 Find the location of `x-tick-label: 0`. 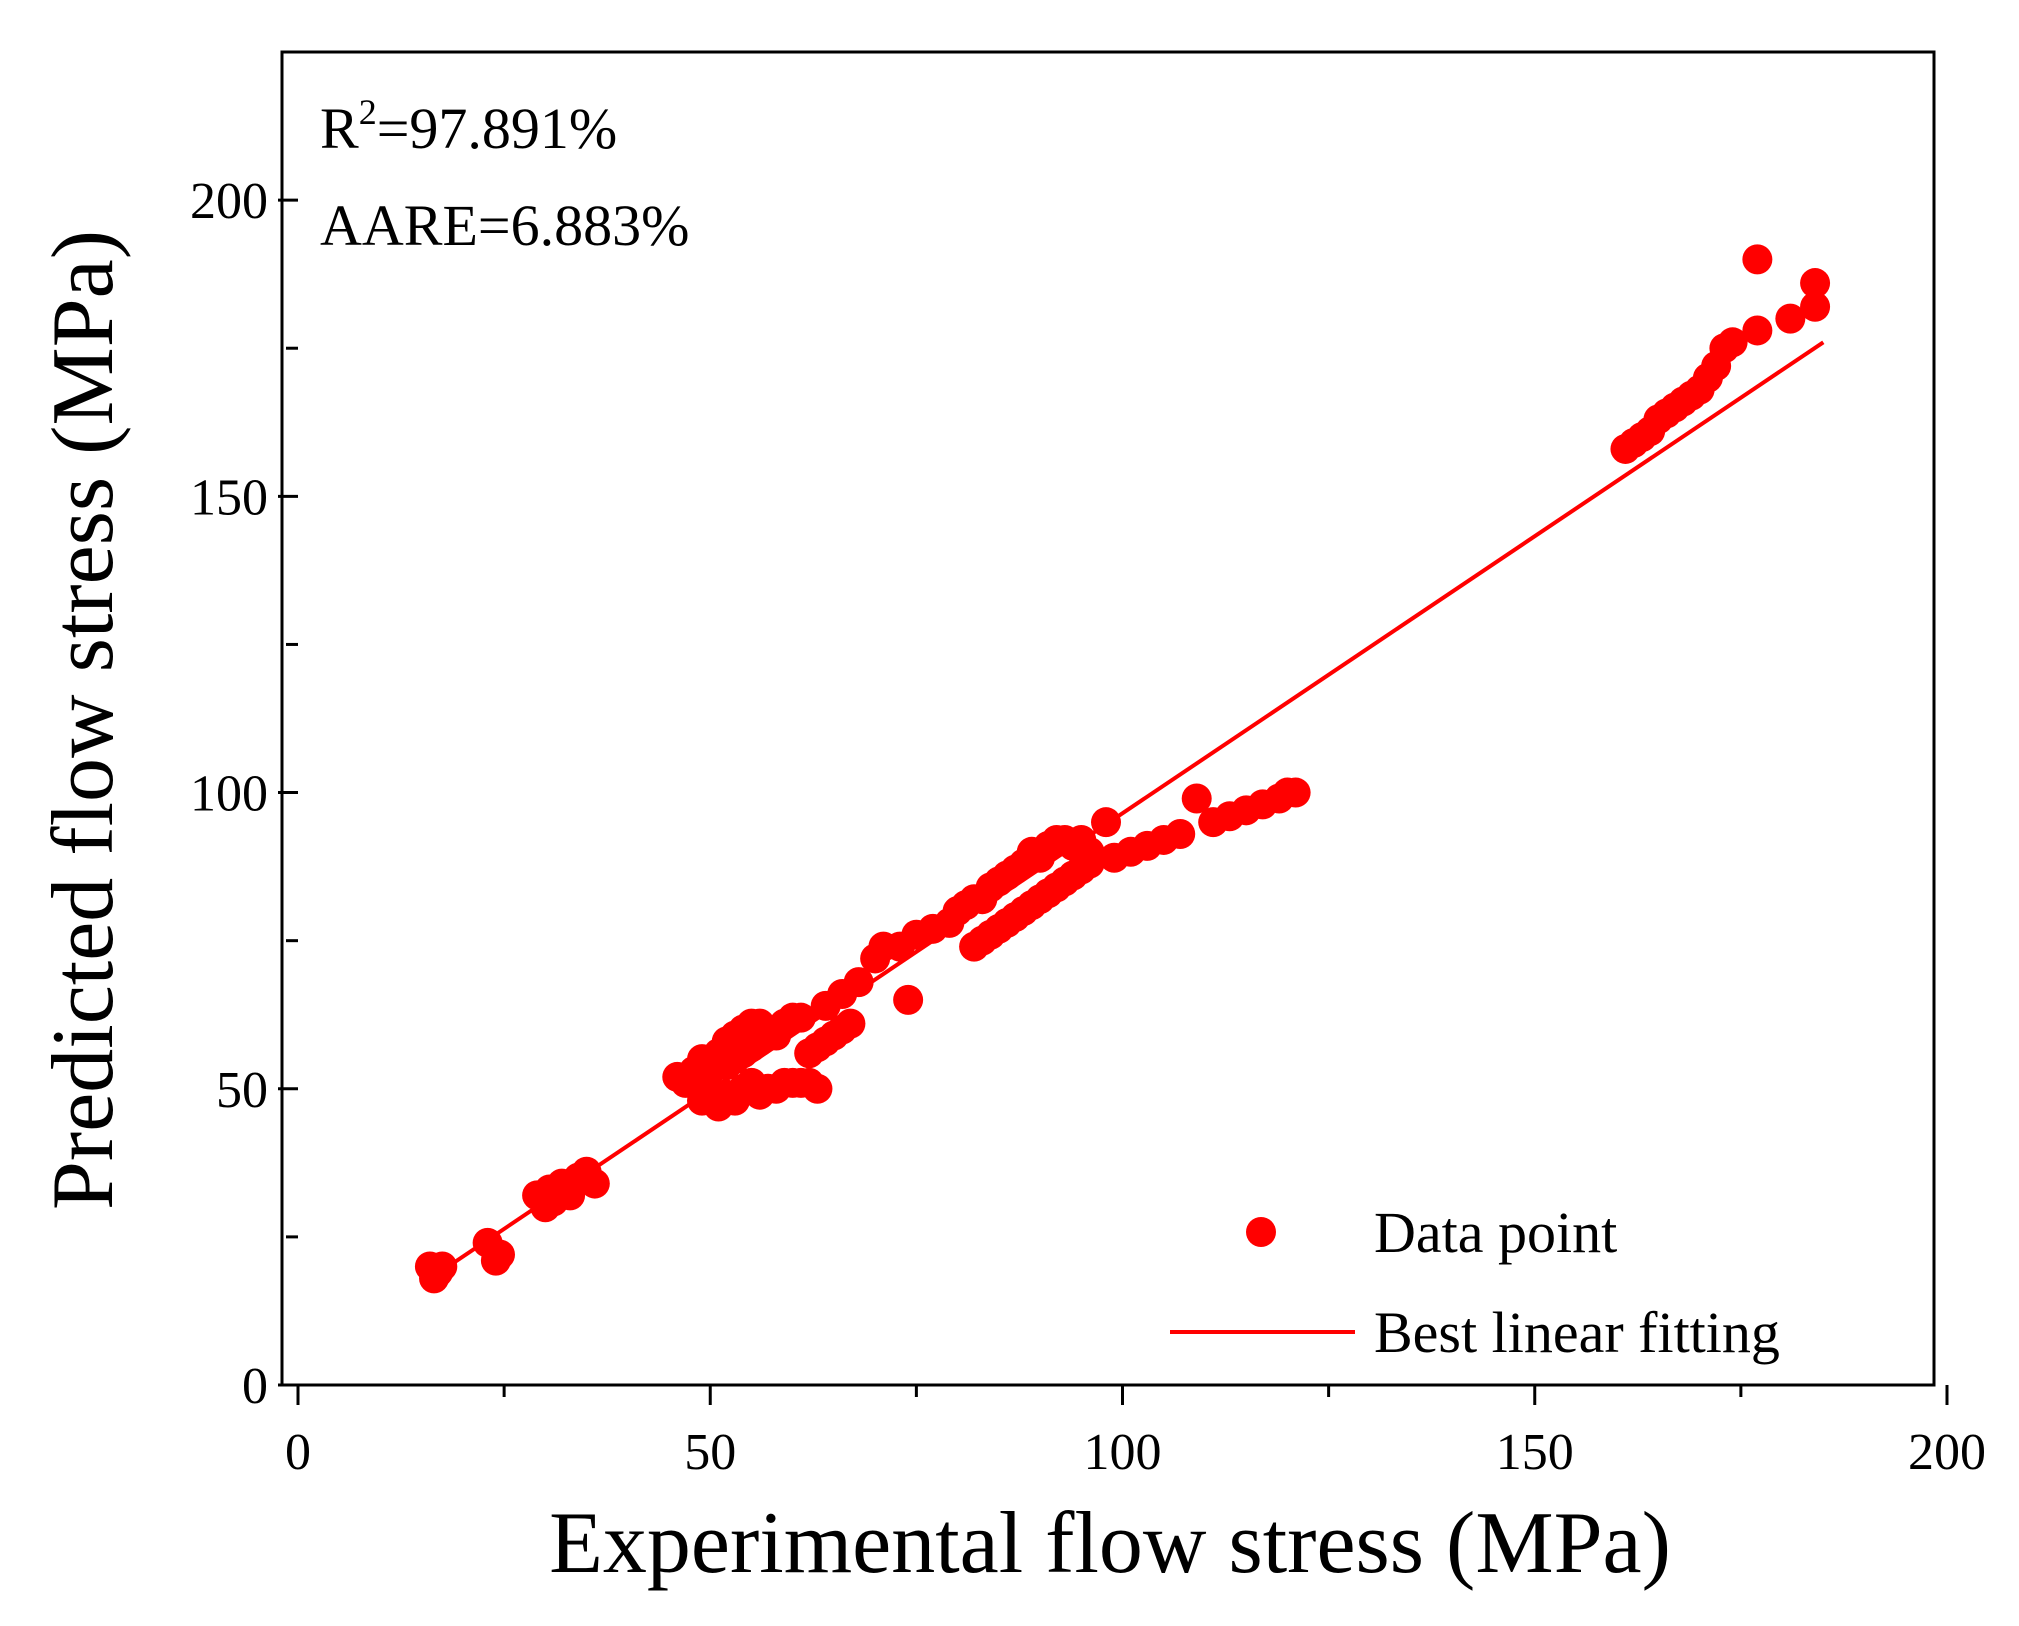

x-tick-label: 0 is located at coordinates (298, 1452).